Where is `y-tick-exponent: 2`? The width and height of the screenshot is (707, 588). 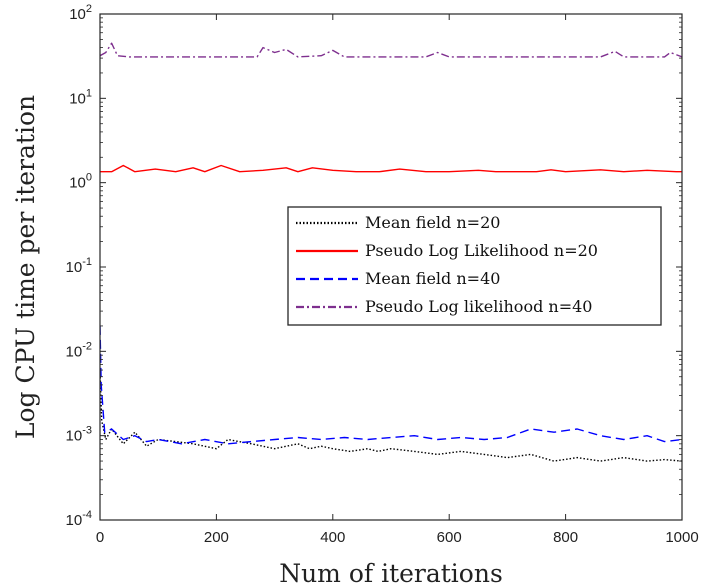
y-tick-exponent: 2 is located at coordinates (89, 9).